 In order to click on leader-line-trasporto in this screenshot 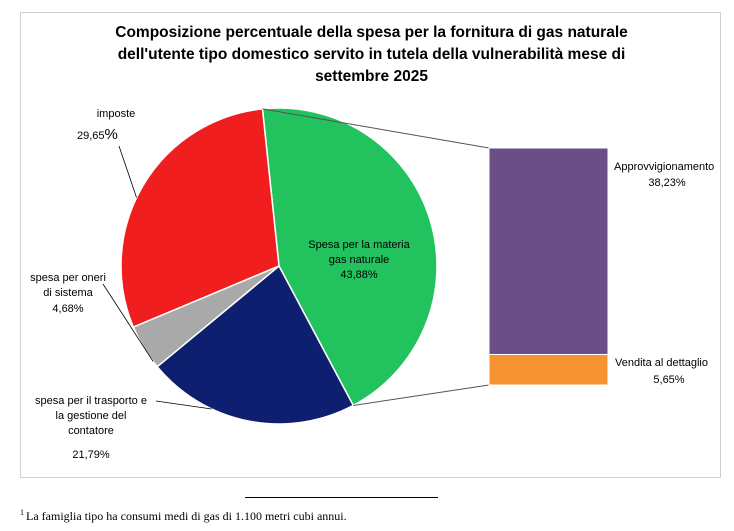, I will do `click(183, 405)`.